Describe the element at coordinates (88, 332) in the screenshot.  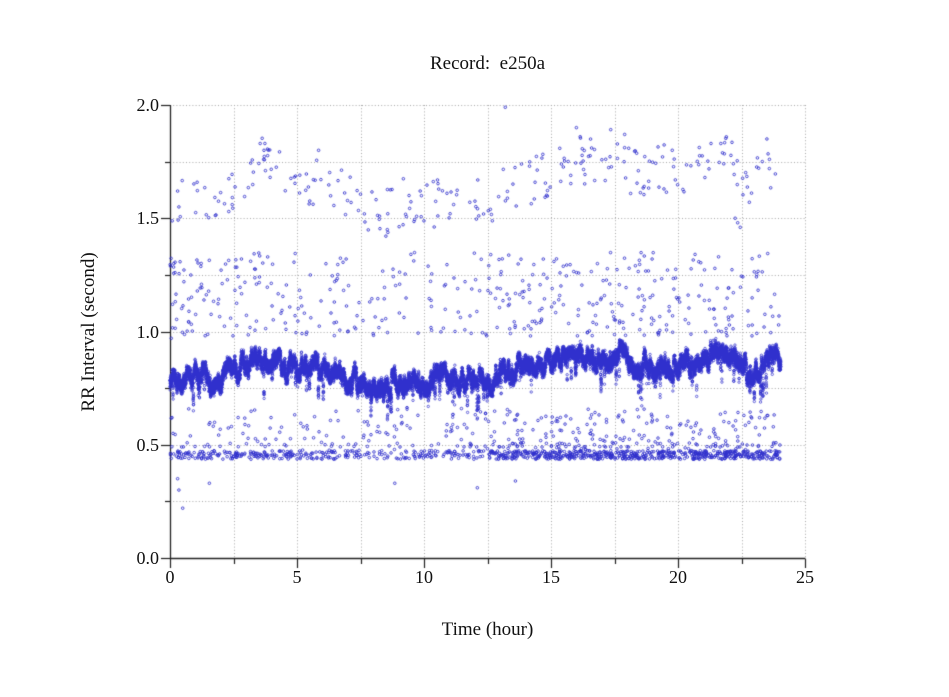
I see `y-axis-title: RR Interval (second)` at that location.